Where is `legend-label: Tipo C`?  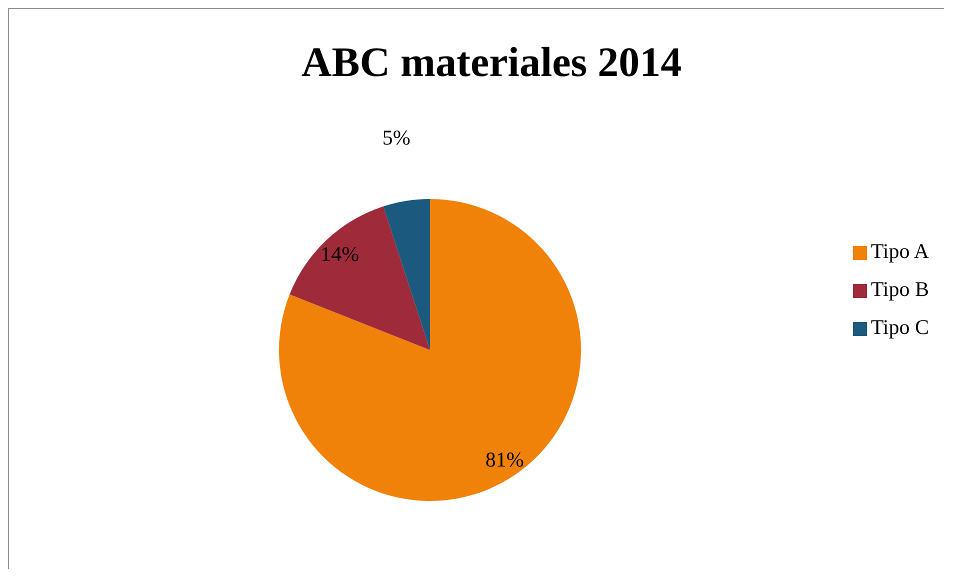
legend-label: Tipo C is located at coordinates (899, 327).